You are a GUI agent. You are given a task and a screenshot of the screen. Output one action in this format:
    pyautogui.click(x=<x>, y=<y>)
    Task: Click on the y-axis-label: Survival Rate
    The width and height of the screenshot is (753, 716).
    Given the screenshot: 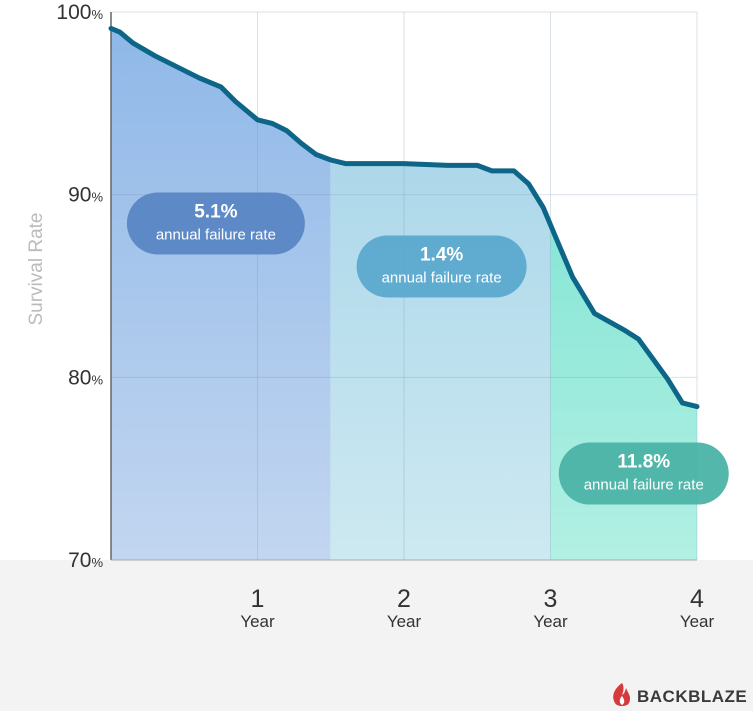 What is the action you would take?
    pyautogui.click(x=36, y=269)
    